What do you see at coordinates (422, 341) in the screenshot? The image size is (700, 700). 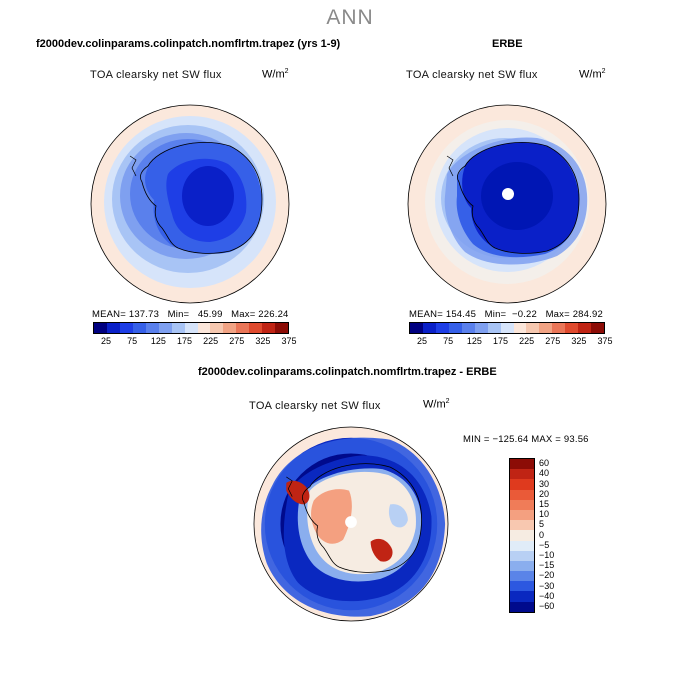 I see `obs-colorbar-label: 25` at bounding box center [422, 341].